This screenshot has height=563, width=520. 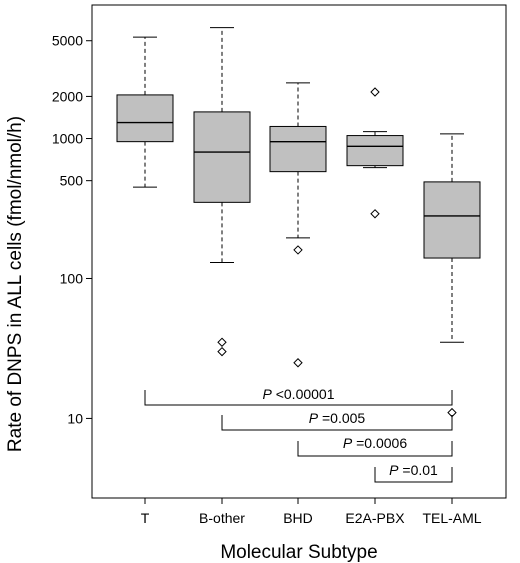 I want to click on p-value: =0.0006, so click(x=379, y=443).